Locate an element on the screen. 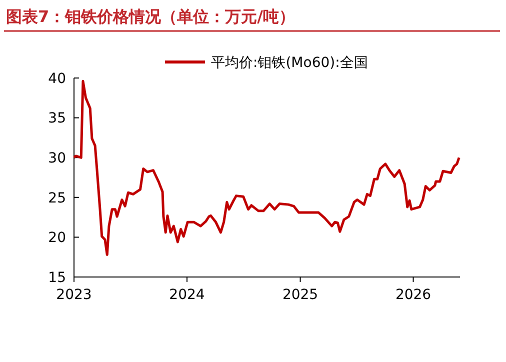 The height and width of the screenshot is (362, 506). chart-title: 图表7：钼铁价格情况（单位：万元/吨） is located at coordinates (150, 16).